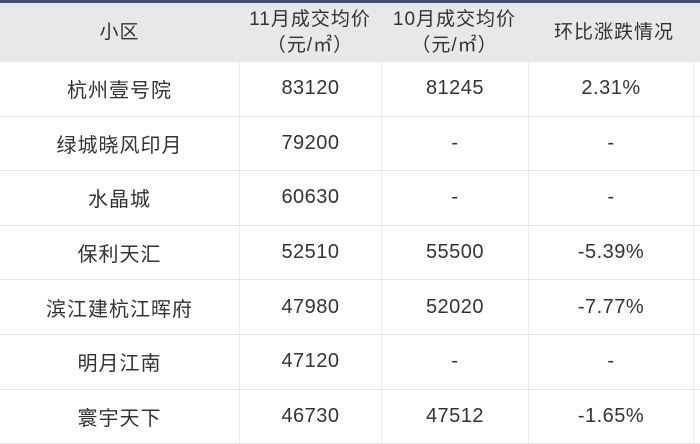  What do you see at coordinates (454, 252) in the screenshot?
I see `cell-oct-price: 55500` at bounding box center [454, 252].